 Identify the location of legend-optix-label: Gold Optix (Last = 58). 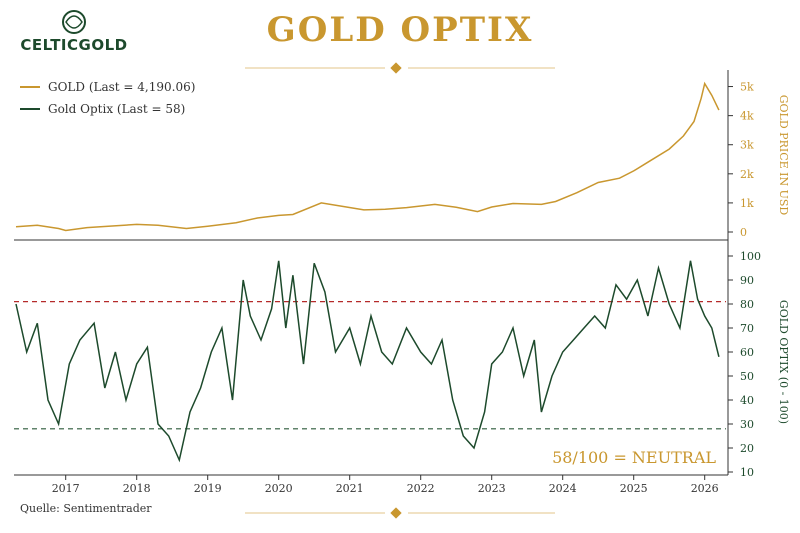
(117, 109).